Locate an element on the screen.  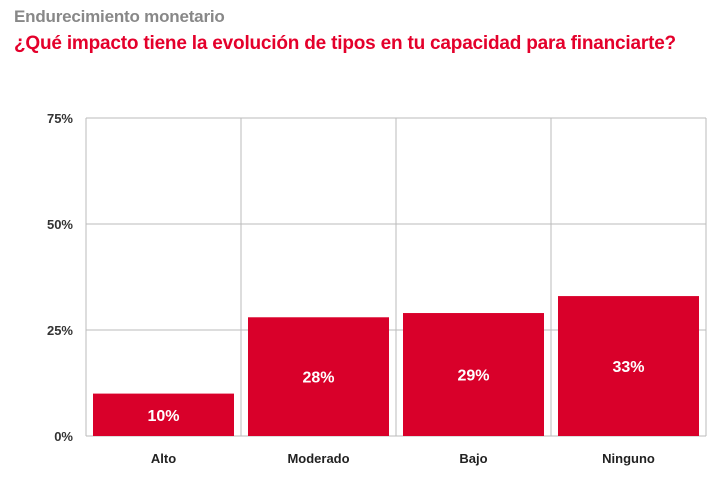
x-tick-label: Ninguno is located at coordinates (628, 458).